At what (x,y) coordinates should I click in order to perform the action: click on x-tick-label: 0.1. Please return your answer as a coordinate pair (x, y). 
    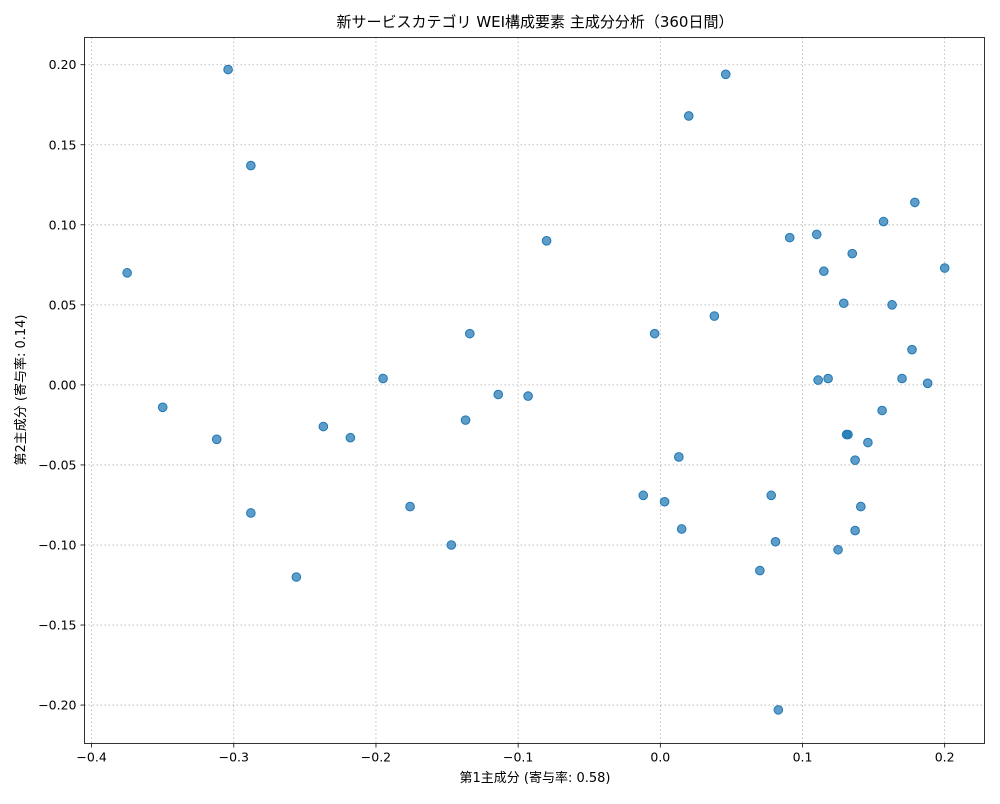
    Looking at the image, I should click on (803, 757).